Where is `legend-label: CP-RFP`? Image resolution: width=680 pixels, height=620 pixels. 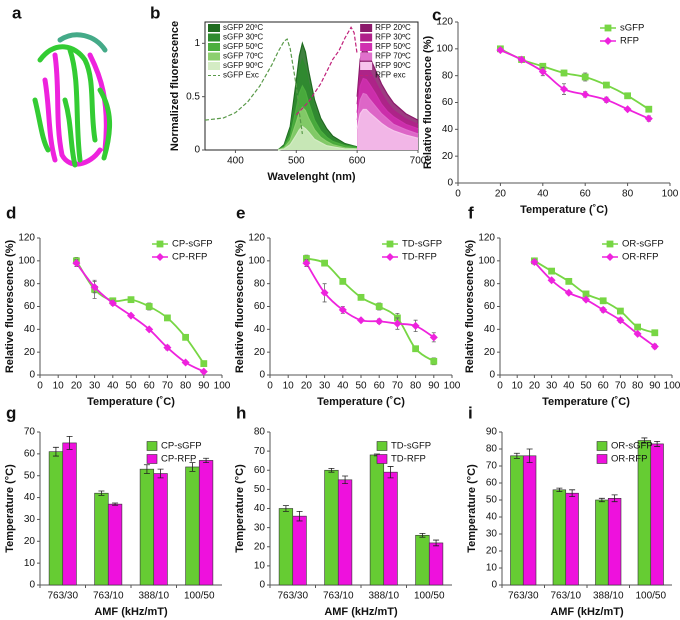
legend-label: CP-RFP is located at coordinates (189, 257).